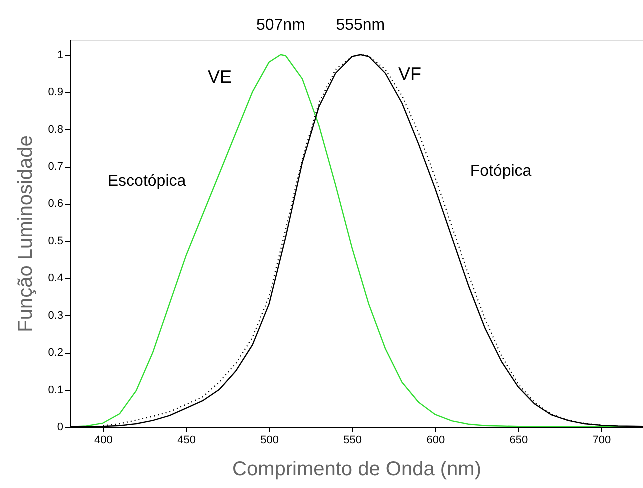  I want to click on y-tick-label: 1, so click(60, 55).